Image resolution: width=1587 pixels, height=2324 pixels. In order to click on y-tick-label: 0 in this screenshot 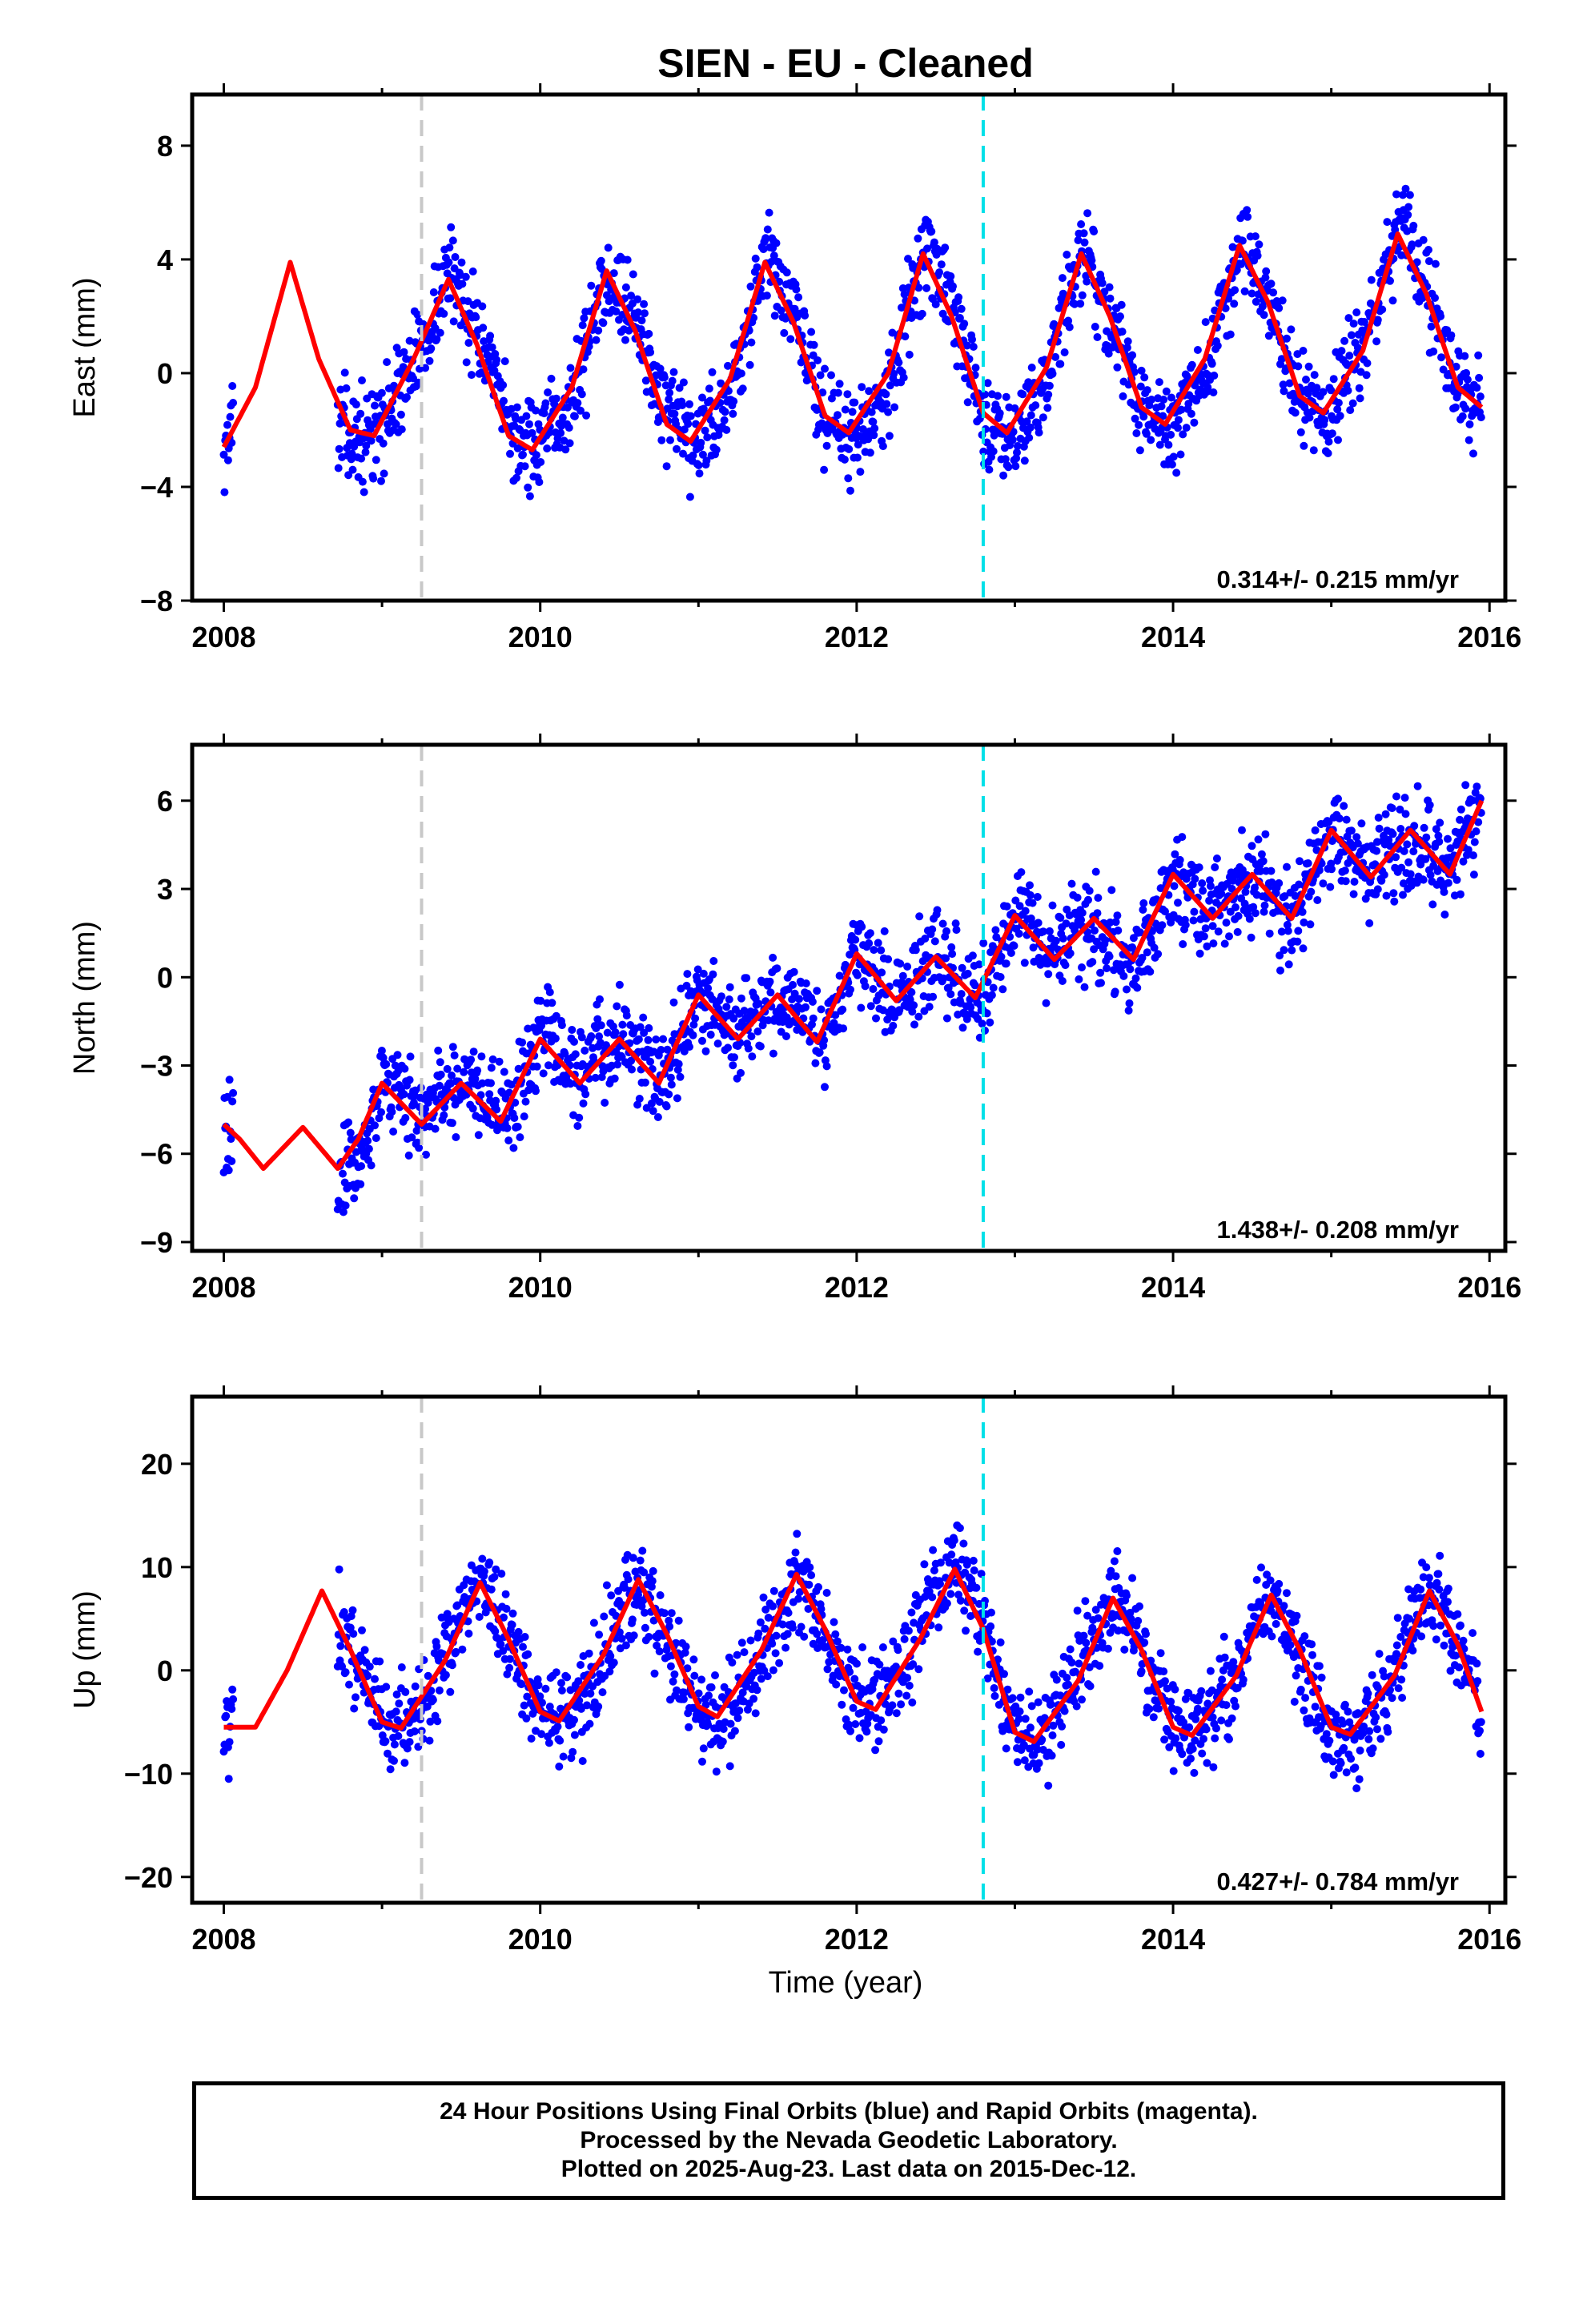, I will do `click(165, 373)`.